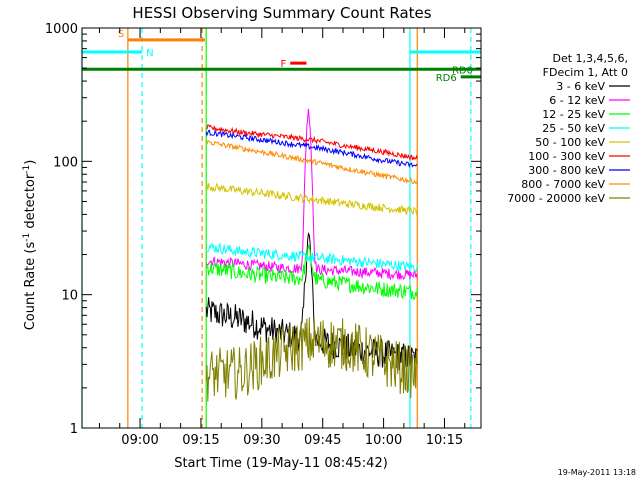  I want to click on legend-label-6: 300 - 800 keV, so click(566, 170).